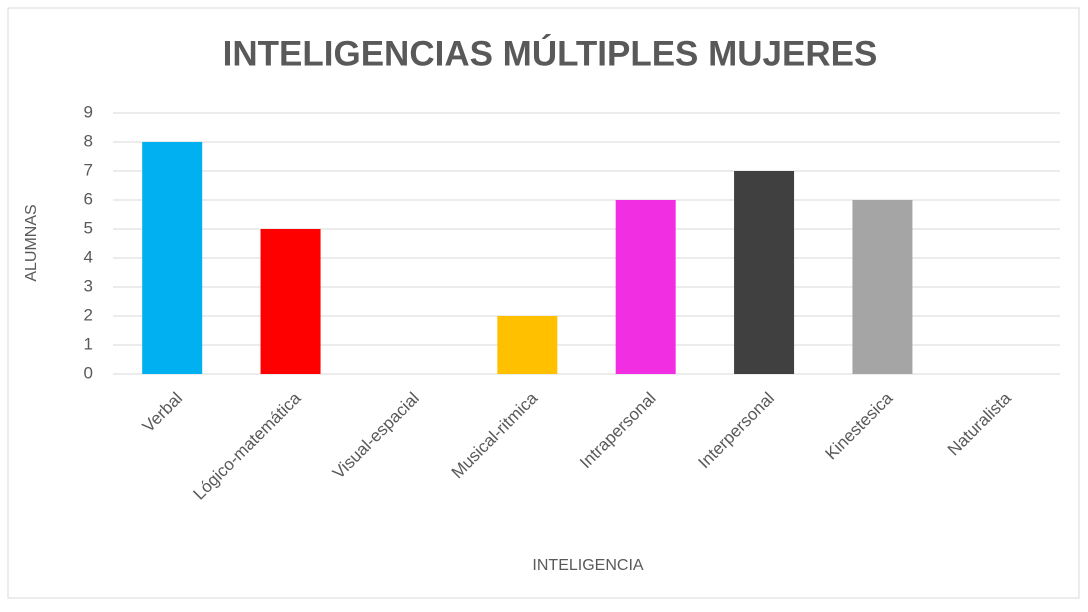  I want to click on chart-title: INTELIGENCIAS MÚLTIPLES MUJERES, so click(550, 53).